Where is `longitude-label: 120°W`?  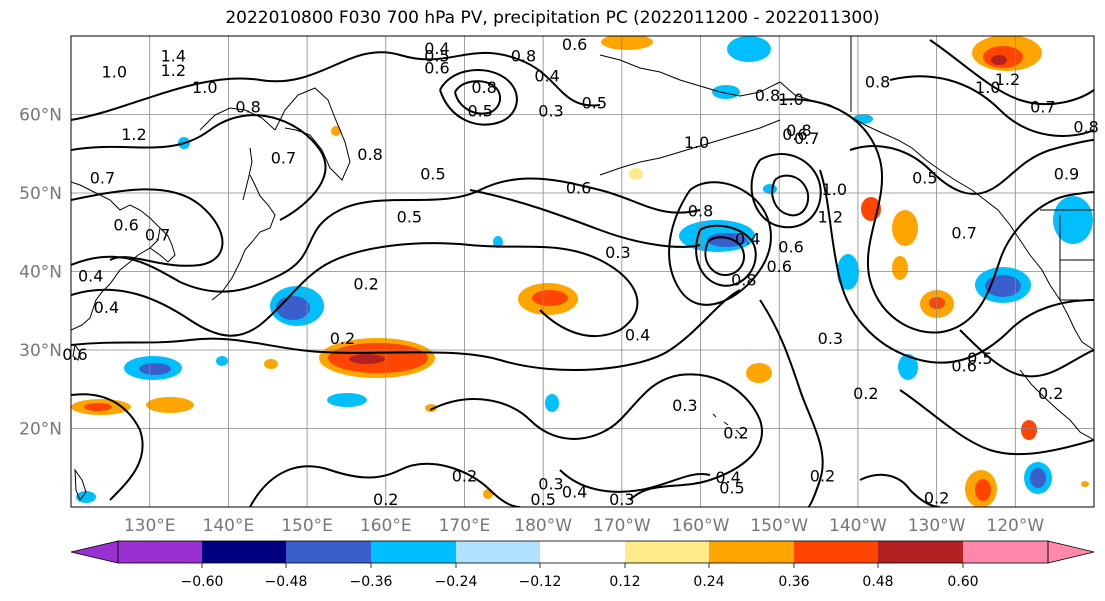 longitude-label: 120°W is located at coordinates (1015, 526).